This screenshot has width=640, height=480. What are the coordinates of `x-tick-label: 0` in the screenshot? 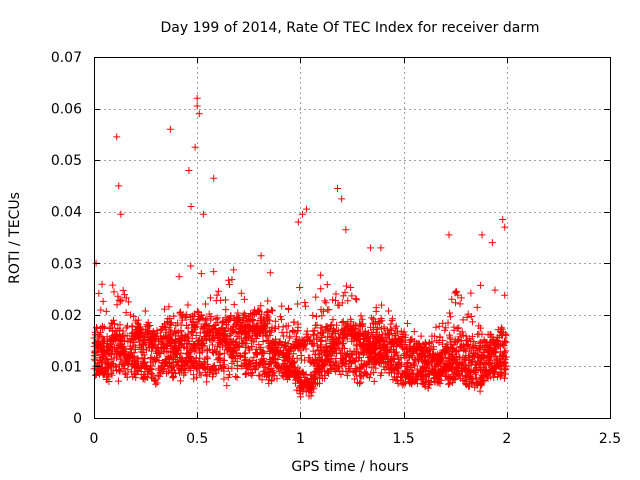 It's located at (94, 439).